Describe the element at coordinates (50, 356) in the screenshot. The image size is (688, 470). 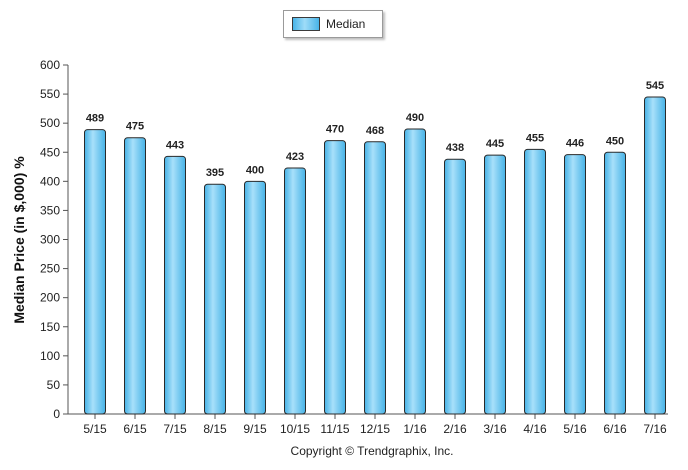
I see `y-tick-label: 100` at that location.